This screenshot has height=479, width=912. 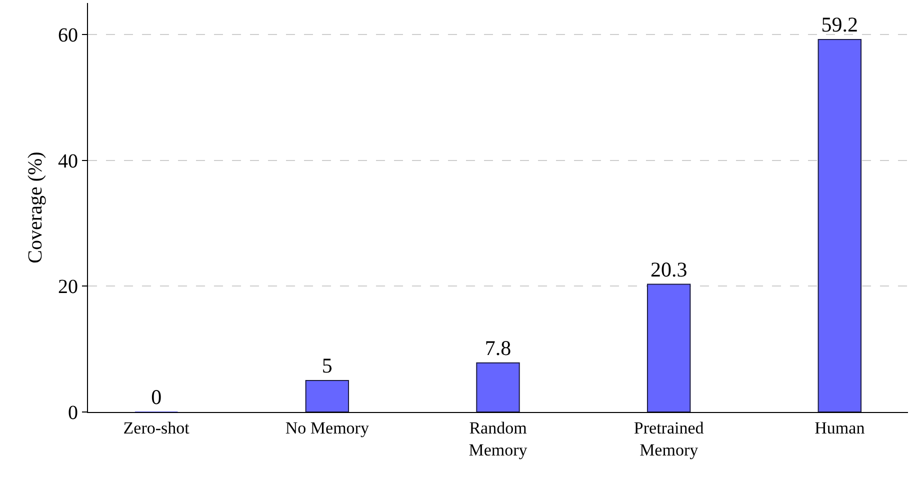 I want to click on x-tick-label: Zero-shot, so click(x=156, y=428).